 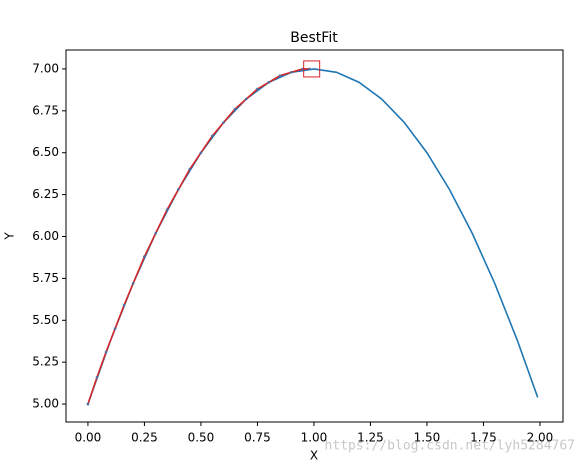 What do you see at coordinates (483, 438) in the screenshot?
I see `x-tick-label: 1.75` at bounding box center [483, 438].